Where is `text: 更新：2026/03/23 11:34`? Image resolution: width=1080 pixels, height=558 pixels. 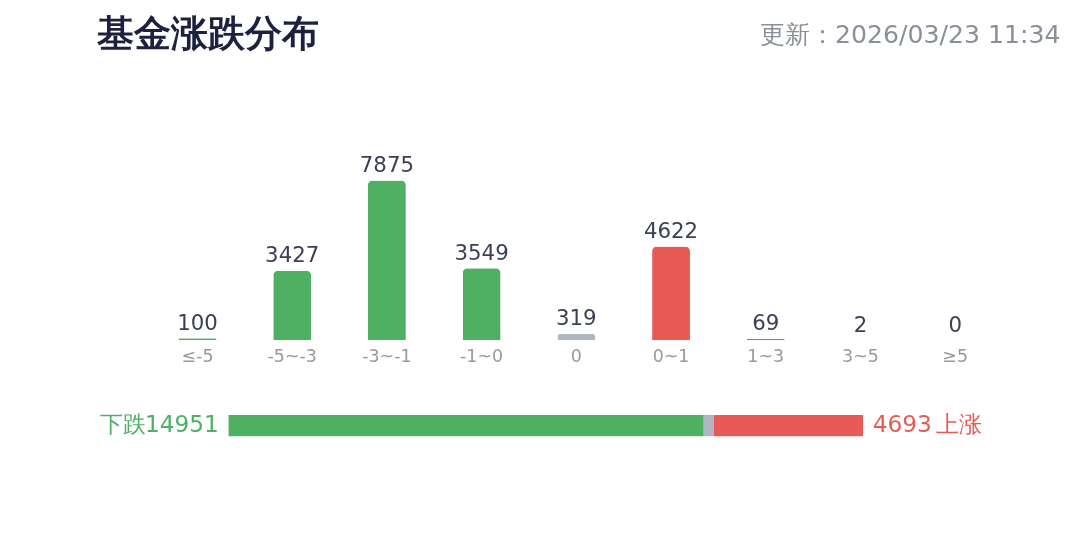
text: 更新：2026/03/23 11:34 is located at coordinates (910, 34).